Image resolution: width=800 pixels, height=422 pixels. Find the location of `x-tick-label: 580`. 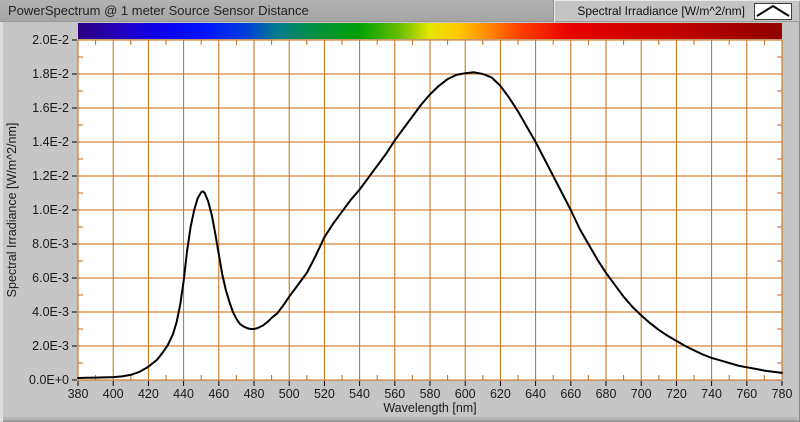

x-tick-label: 580 is located at coordinates (430, 394).